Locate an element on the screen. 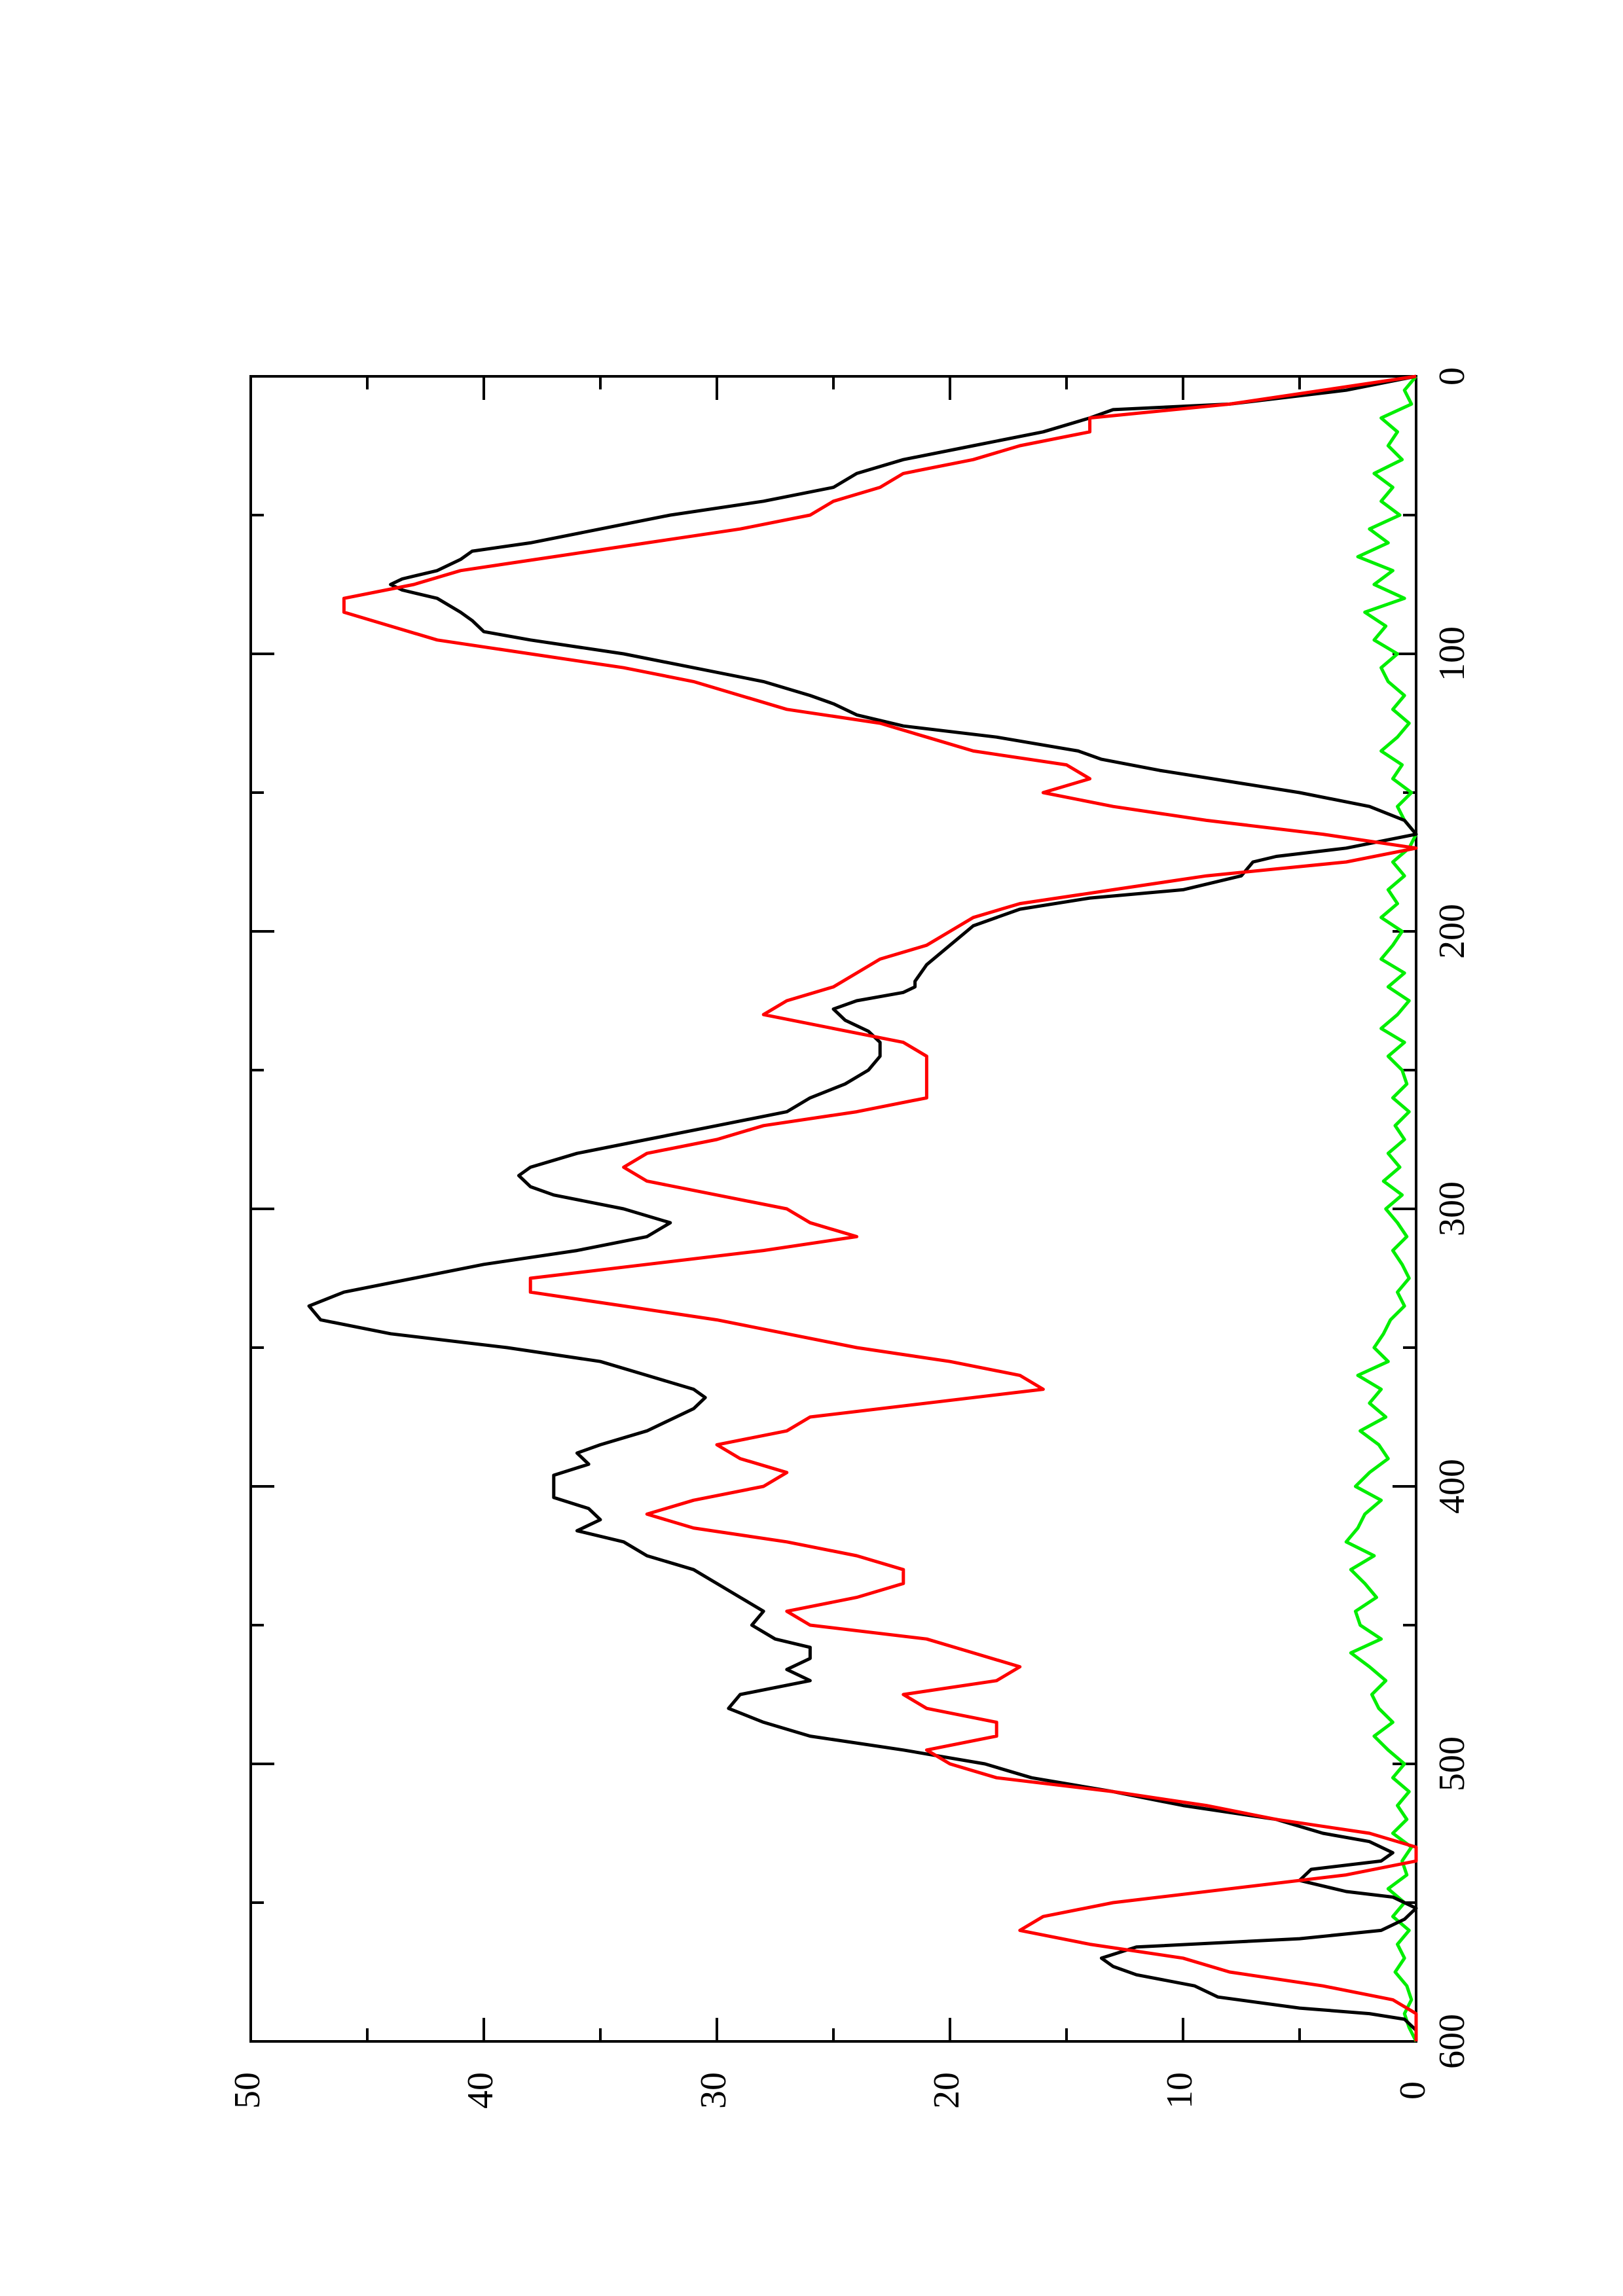  x-tick-label: 200 is located at coordinates (1452, 932).